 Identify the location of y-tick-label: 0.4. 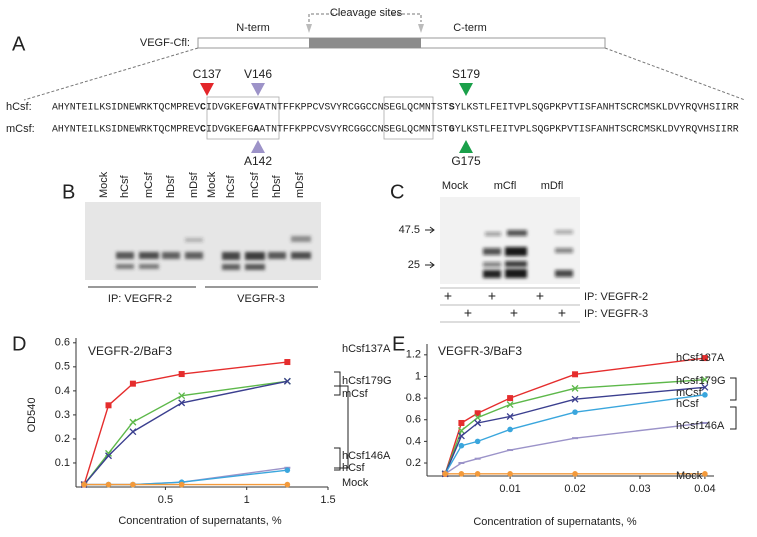
(413, 441).